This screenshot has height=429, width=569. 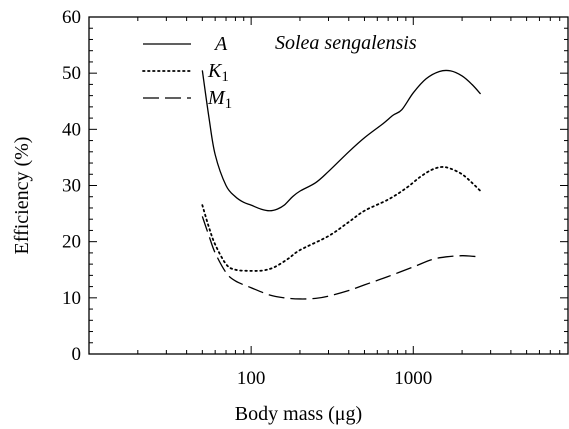 What do you see at coordinates (215, 71) in the screenshot?
I see `legend-label-name: K` at bounding box center [215, 71].